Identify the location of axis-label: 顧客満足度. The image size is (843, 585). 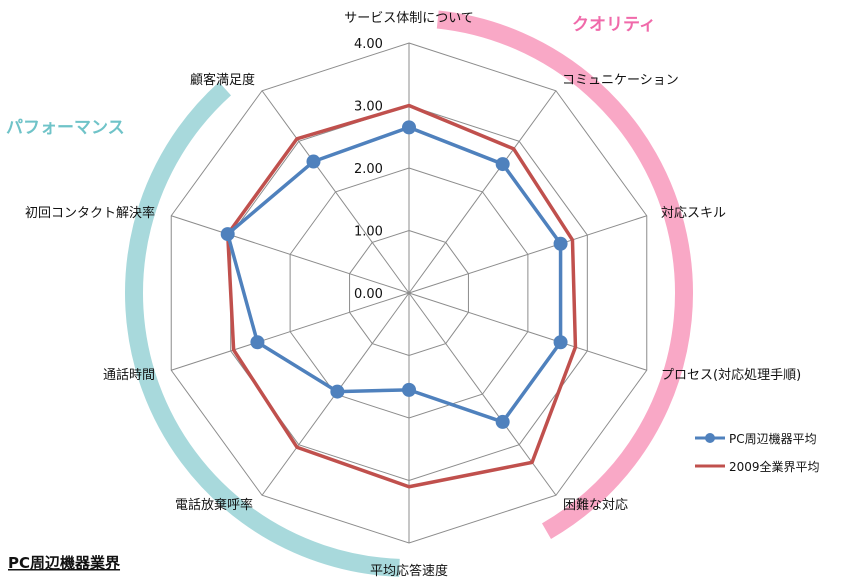
(222, 80).